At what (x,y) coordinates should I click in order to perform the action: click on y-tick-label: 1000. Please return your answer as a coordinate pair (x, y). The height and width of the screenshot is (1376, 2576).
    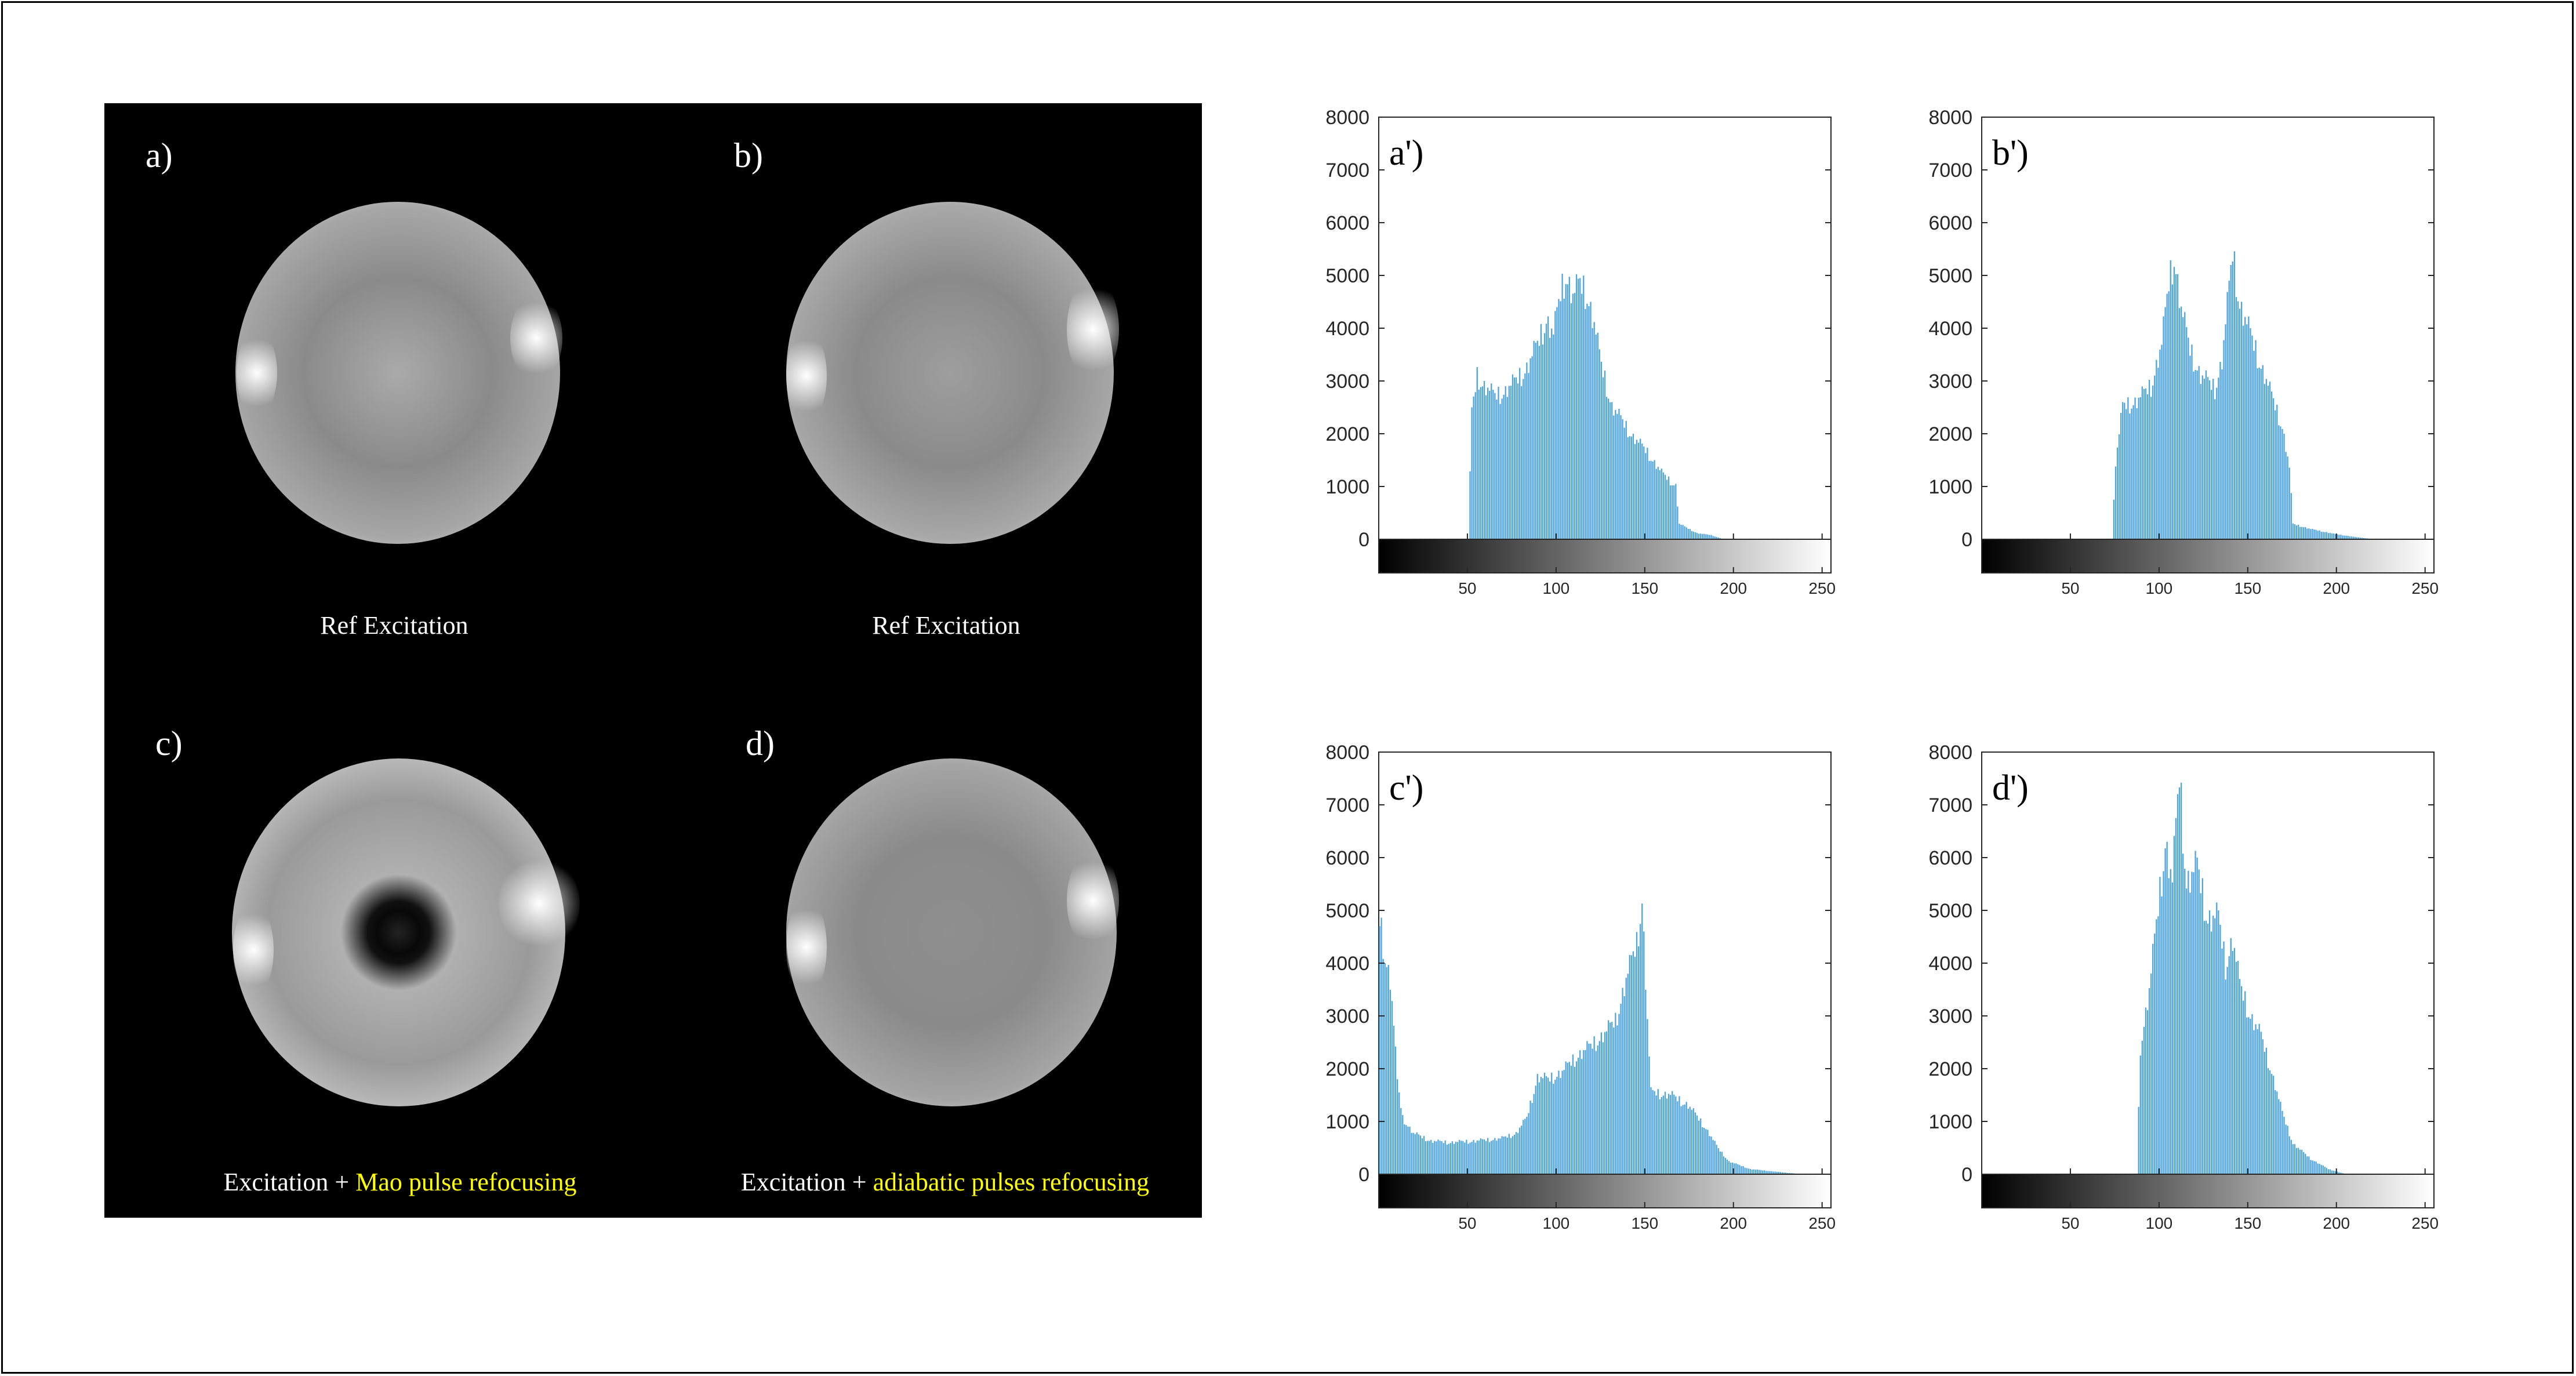
    Looking at the image, I should click on (1950, 487).